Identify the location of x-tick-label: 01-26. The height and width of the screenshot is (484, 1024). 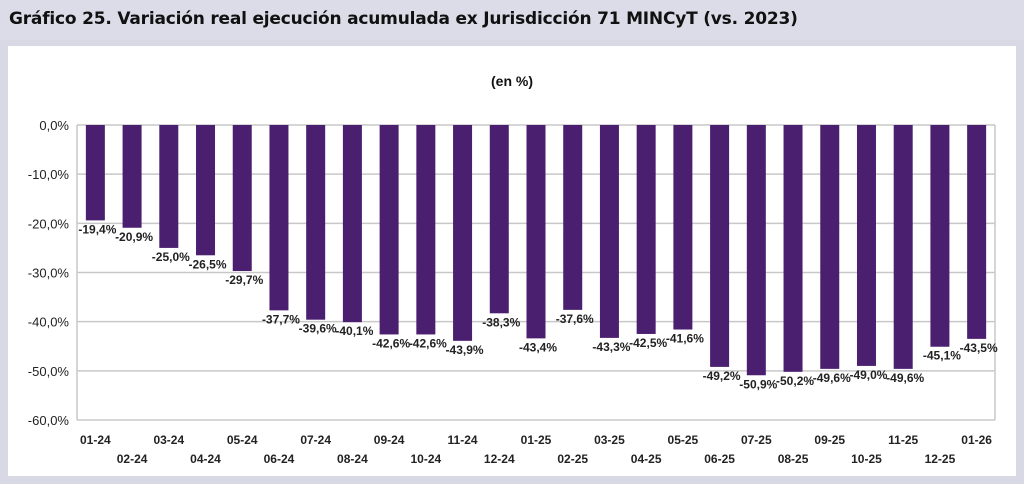
(976, 440).